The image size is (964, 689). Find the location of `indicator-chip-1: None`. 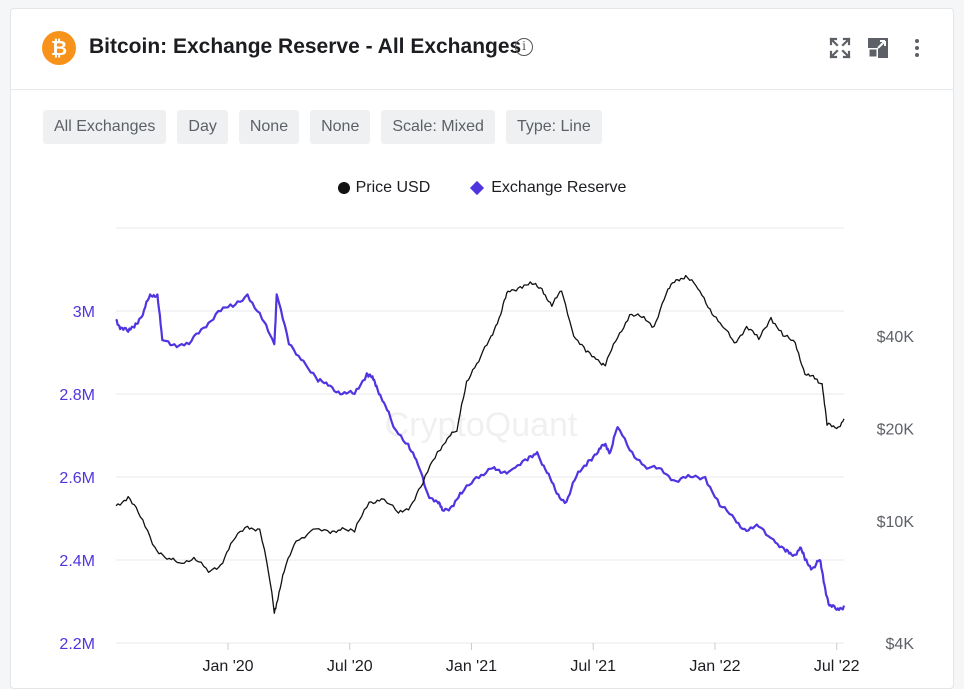

indicator-chip-1: None is located at coordinates (269, 127).